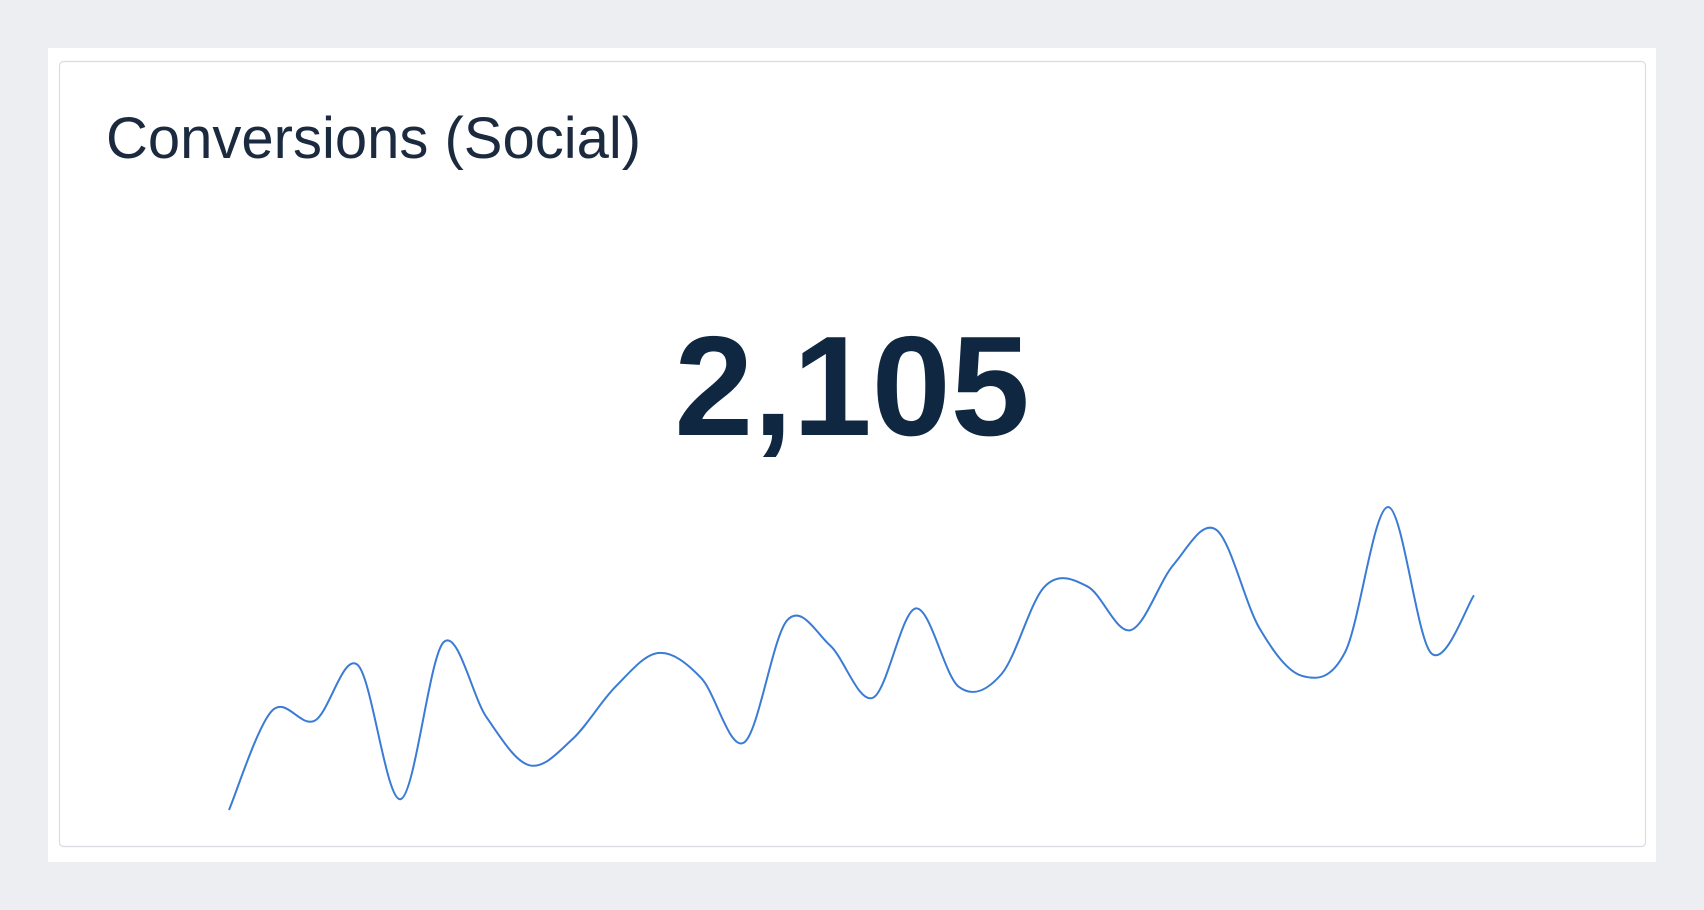 The image size is (1704, 910). What do you see at coordinates (851, 386) in the screenshot?
I see `kpi-value: 2,105` at bounding box center [851, 386].